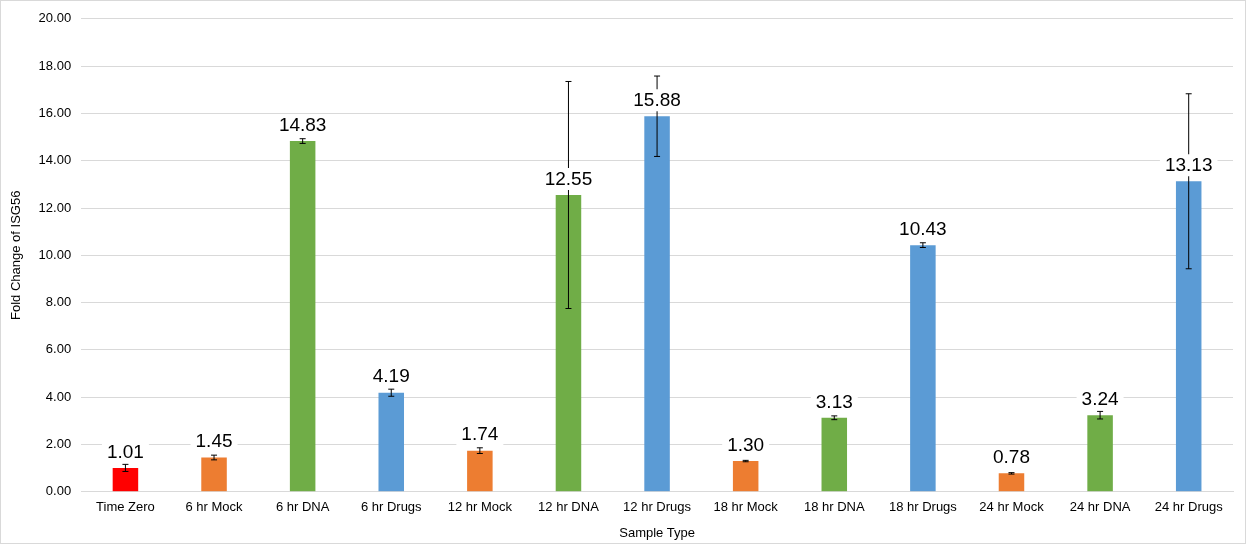 This screenshot has height=544, width=1246. What do you see at coordinates (1189, 507) in the screenshot?
I see `x-tick-label: 24 hr Drugs` at bounding box center [1189, 507].